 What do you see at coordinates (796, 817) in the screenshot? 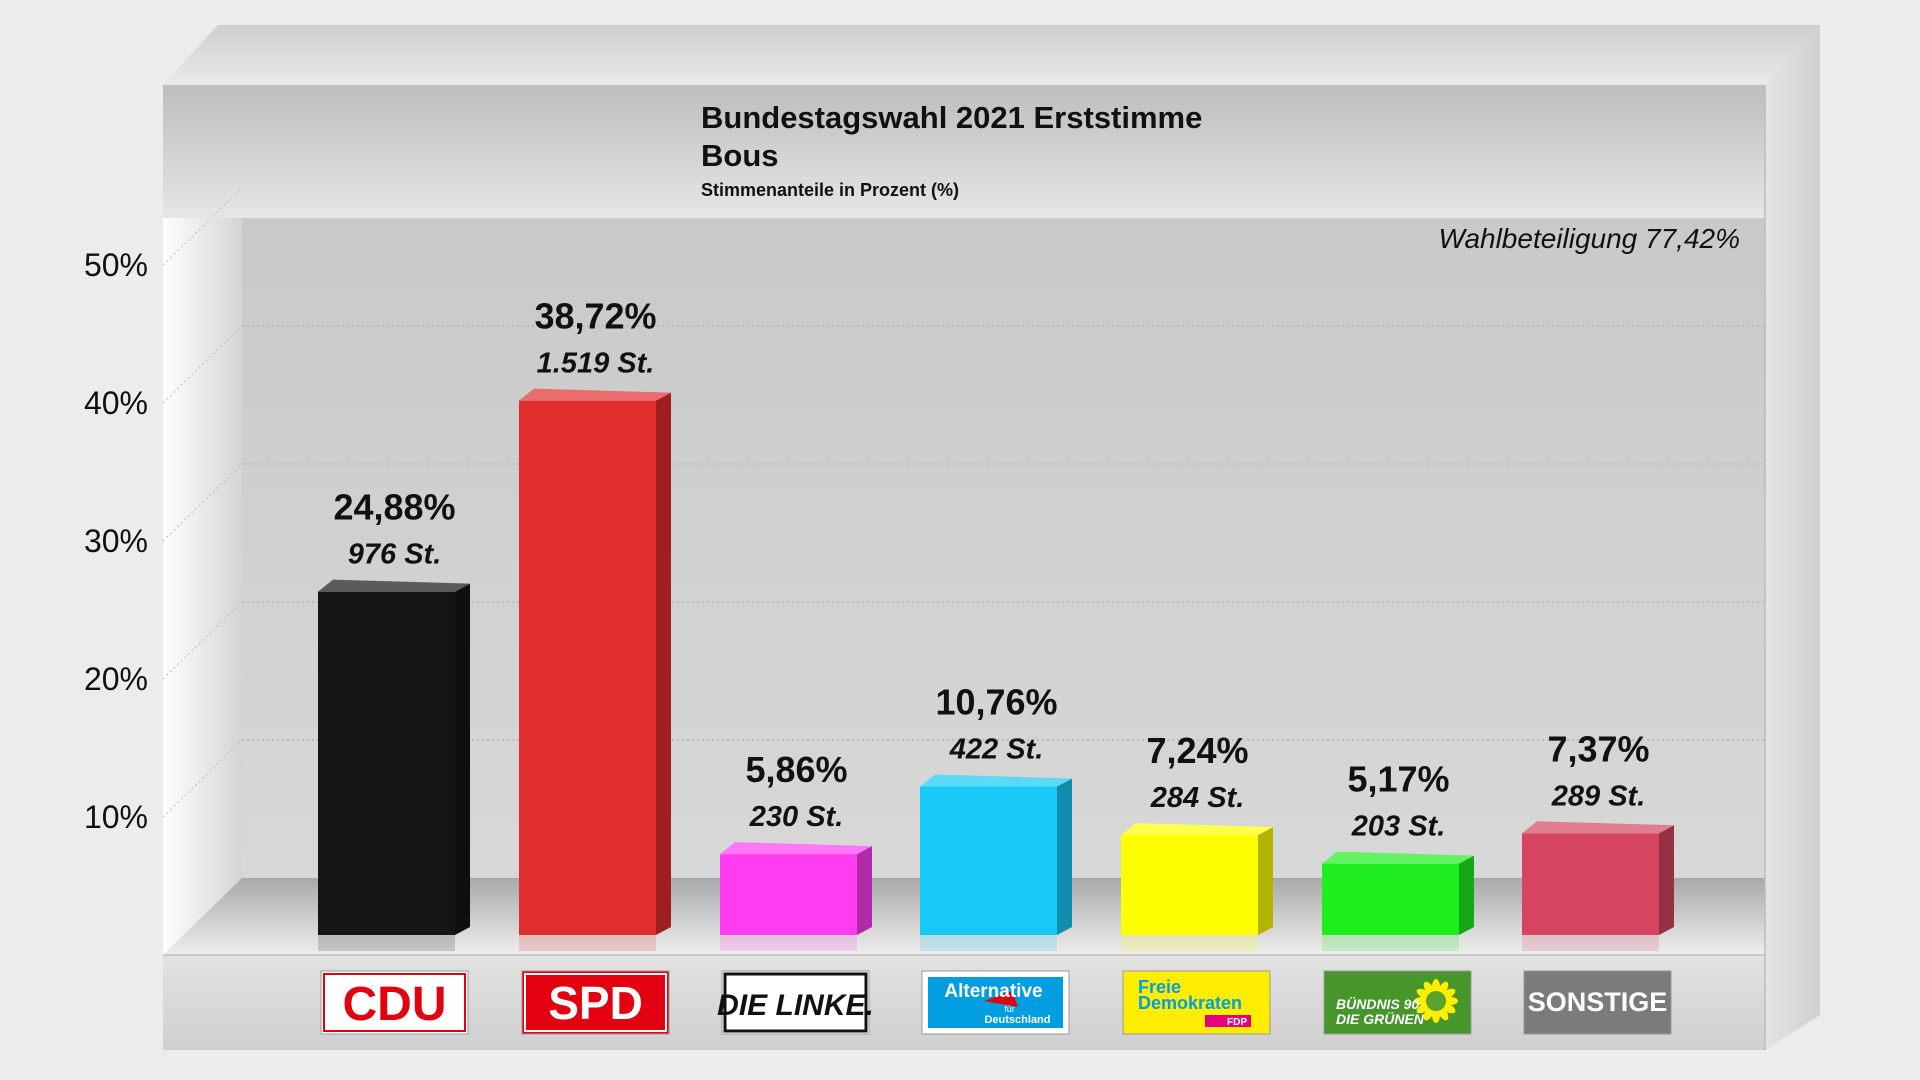
I see `votes-label: 230 St.` at bounding box center [796, 817].